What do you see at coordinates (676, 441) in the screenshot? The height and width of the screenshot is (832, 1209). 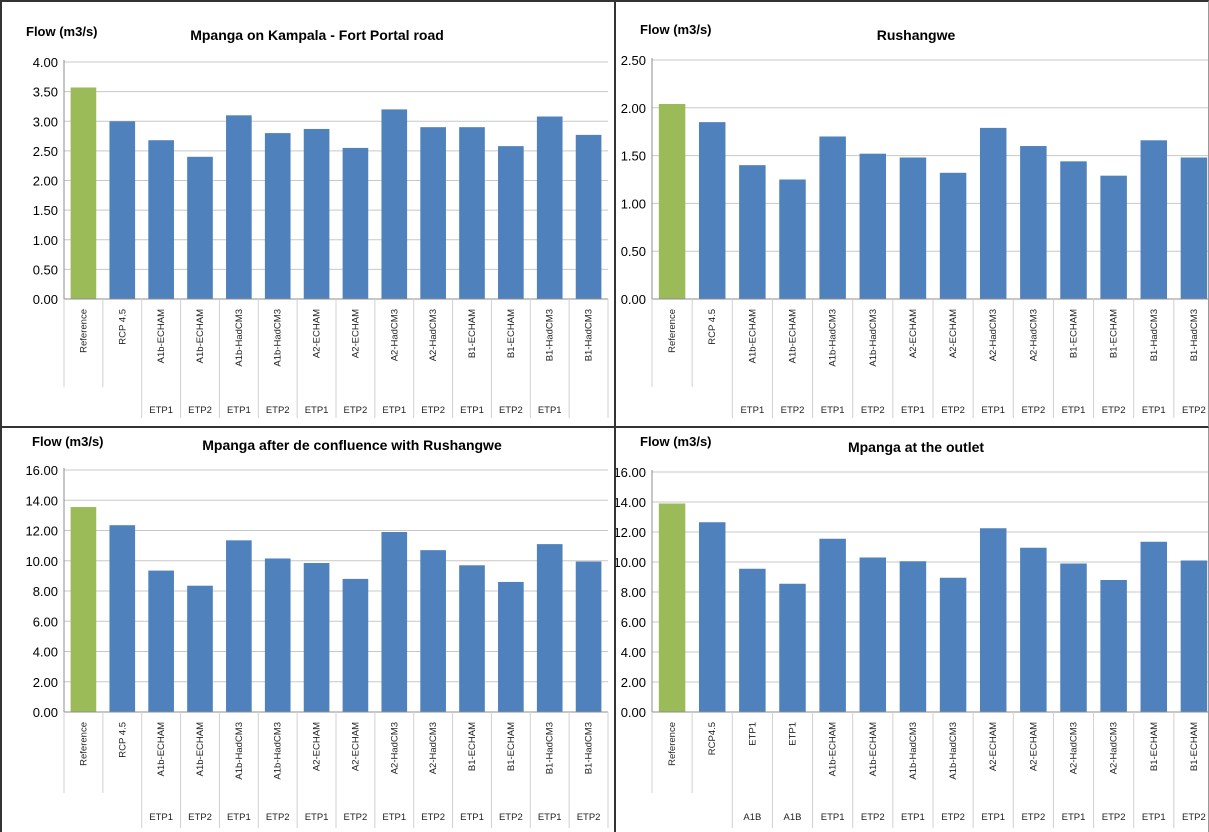 I see `y-axis-label: Flow (m3/s)` at bounding box center [676, 441].